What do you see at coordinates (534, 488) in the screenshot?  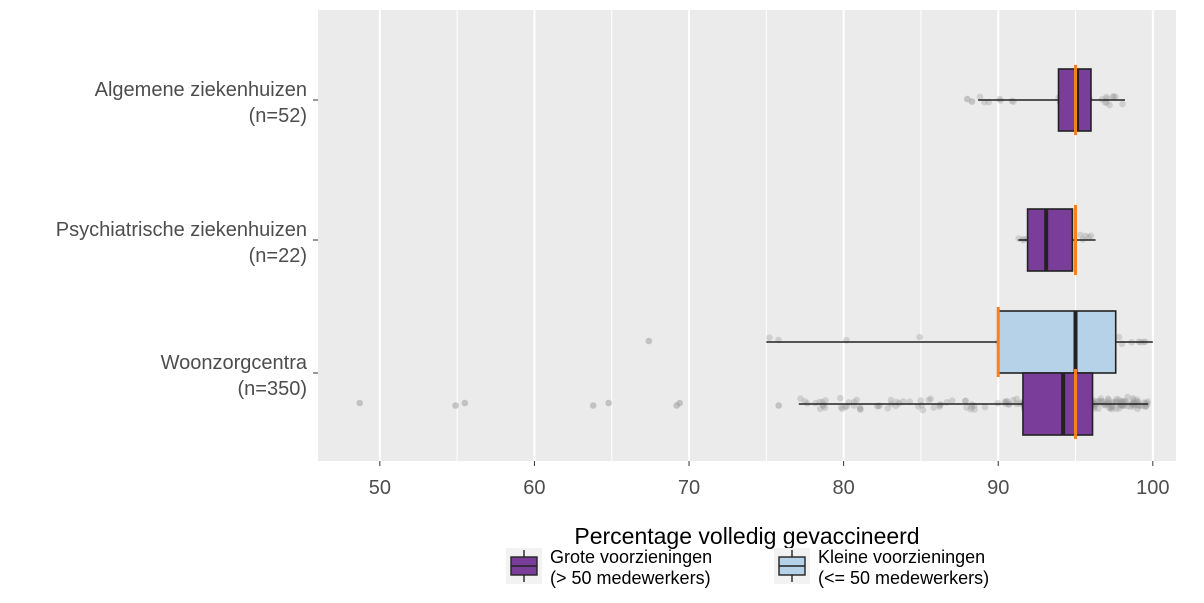 I see `x-tick-label: 60` at bounding box center [534, 488].